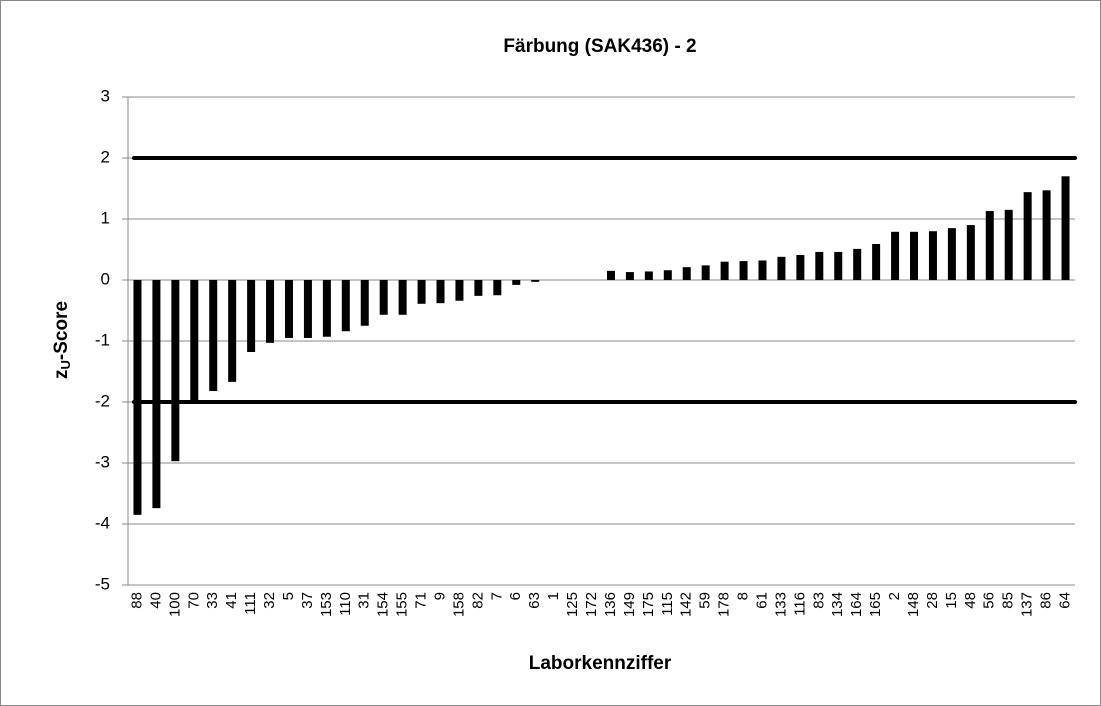  Describe the element at coordinates (1064, 600) in the screenshot. I see `x-tick-label: 64` at that location.